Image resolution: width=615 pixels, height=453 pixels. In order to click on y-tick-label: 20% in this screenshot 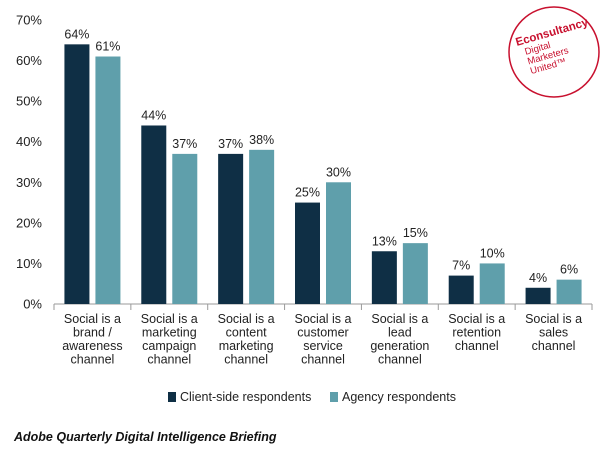, I will do `click(29, 222)`.